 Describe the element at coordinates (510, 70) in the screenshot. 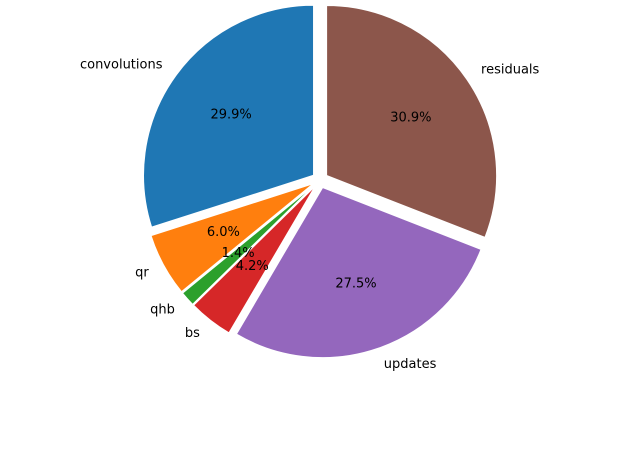

I see `slice-label-residuals: residuals` at that location.